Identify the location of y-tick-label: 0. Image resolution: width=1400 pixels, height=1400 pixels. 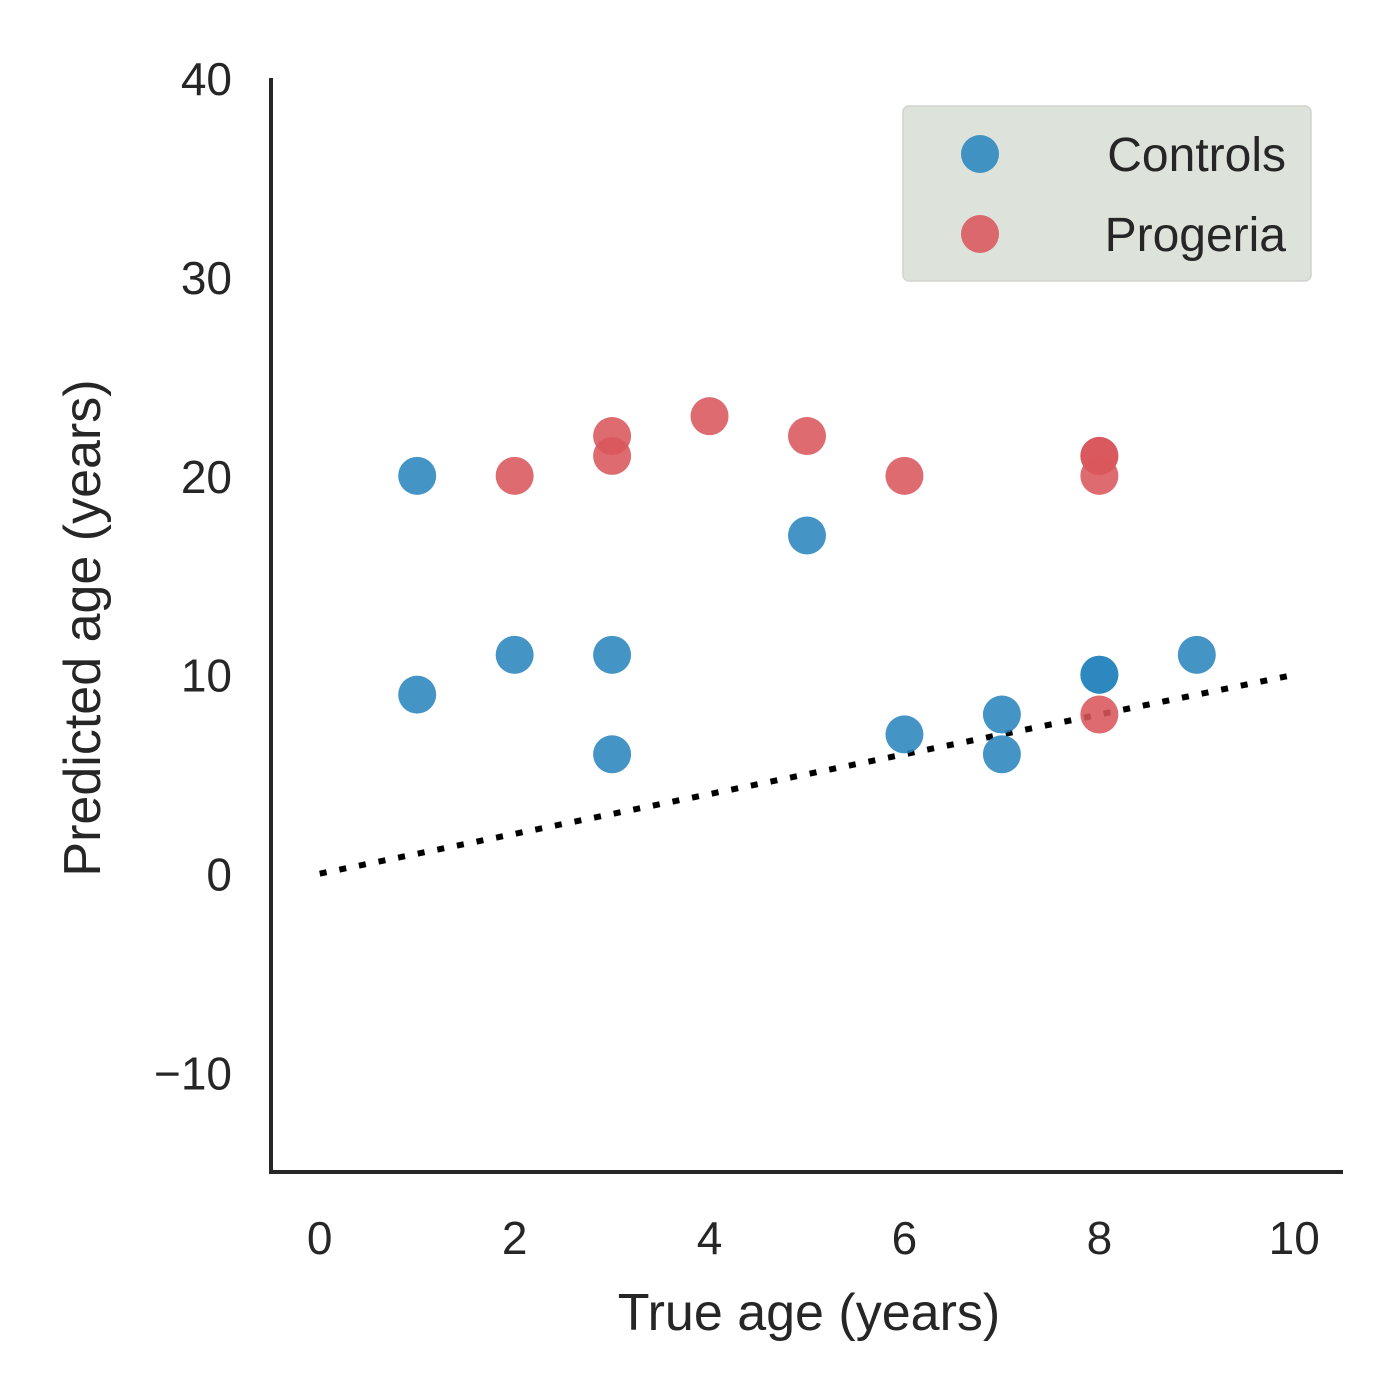
(219, 875).